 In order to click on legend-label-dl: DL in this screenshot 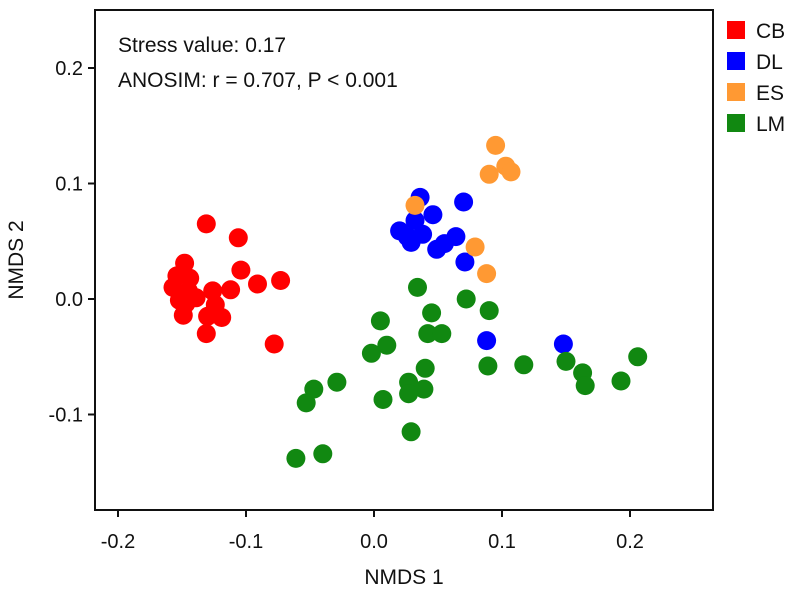, I will do `click(769, 62)`.